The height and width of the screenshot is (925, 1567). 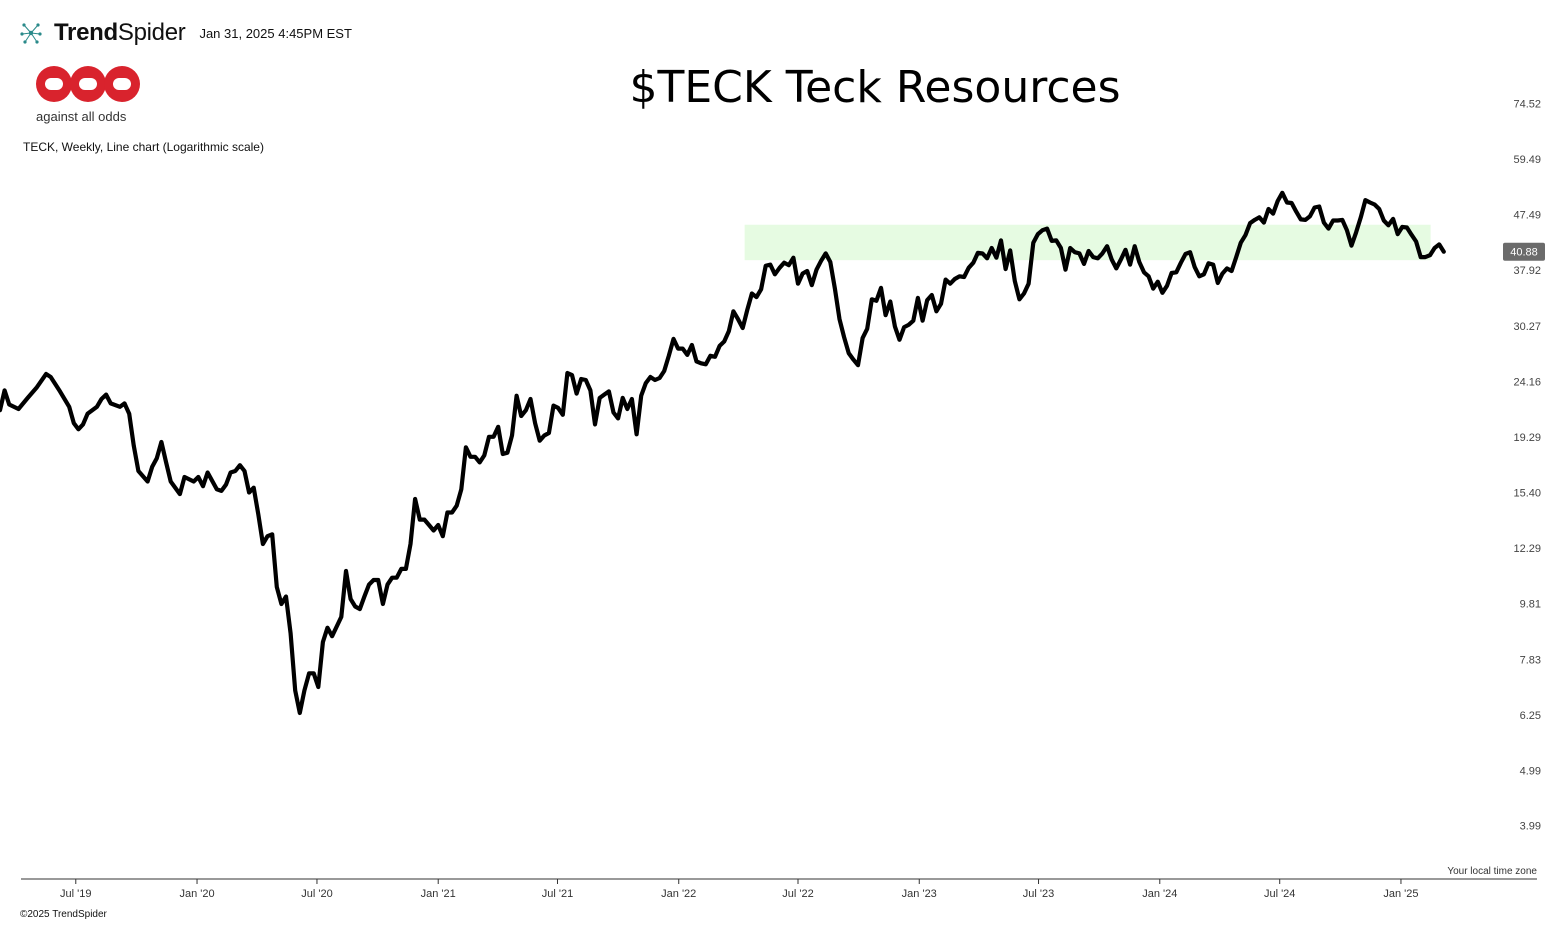 I want to click on y-tick-label: 15.40, so click(x=1527, y=493).